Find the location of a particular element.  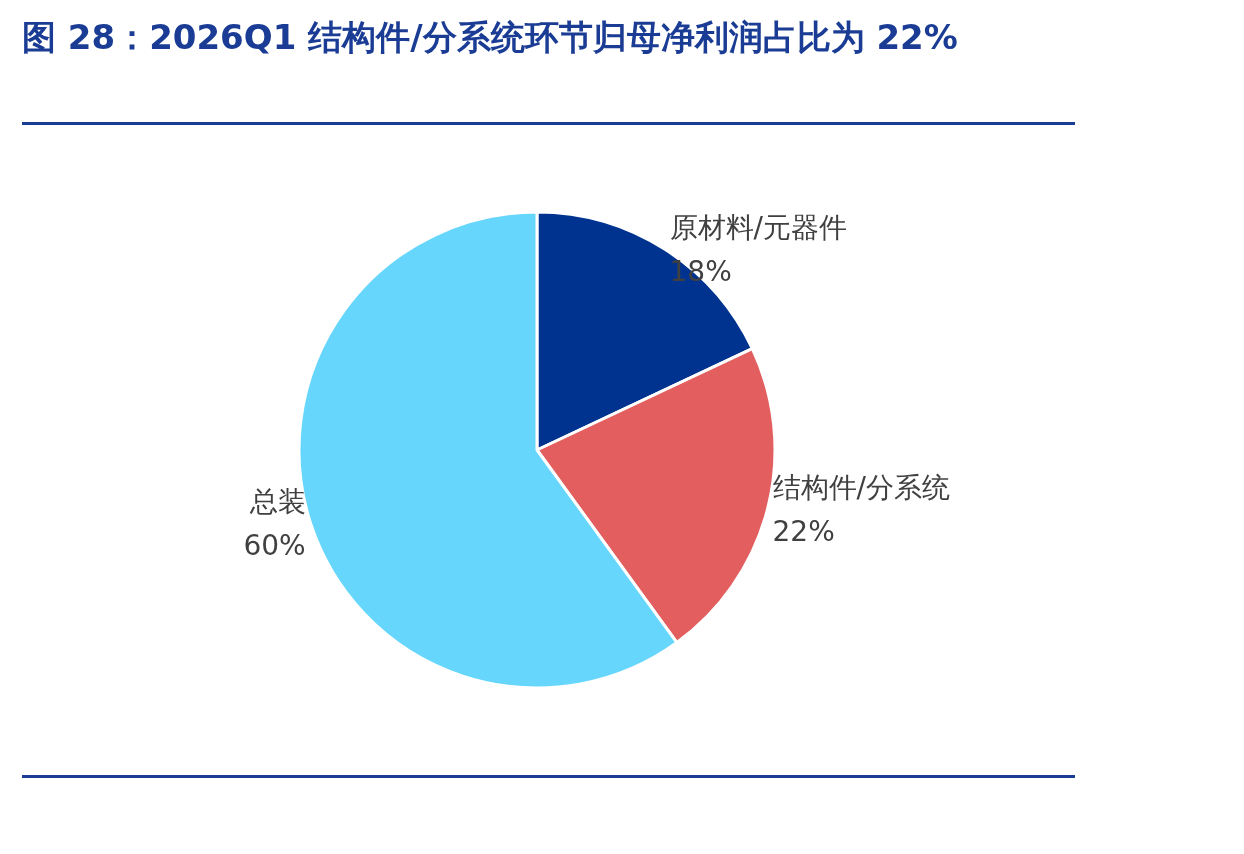

slice-label: 原材料/元器件 is located at coordinates (758, 227).